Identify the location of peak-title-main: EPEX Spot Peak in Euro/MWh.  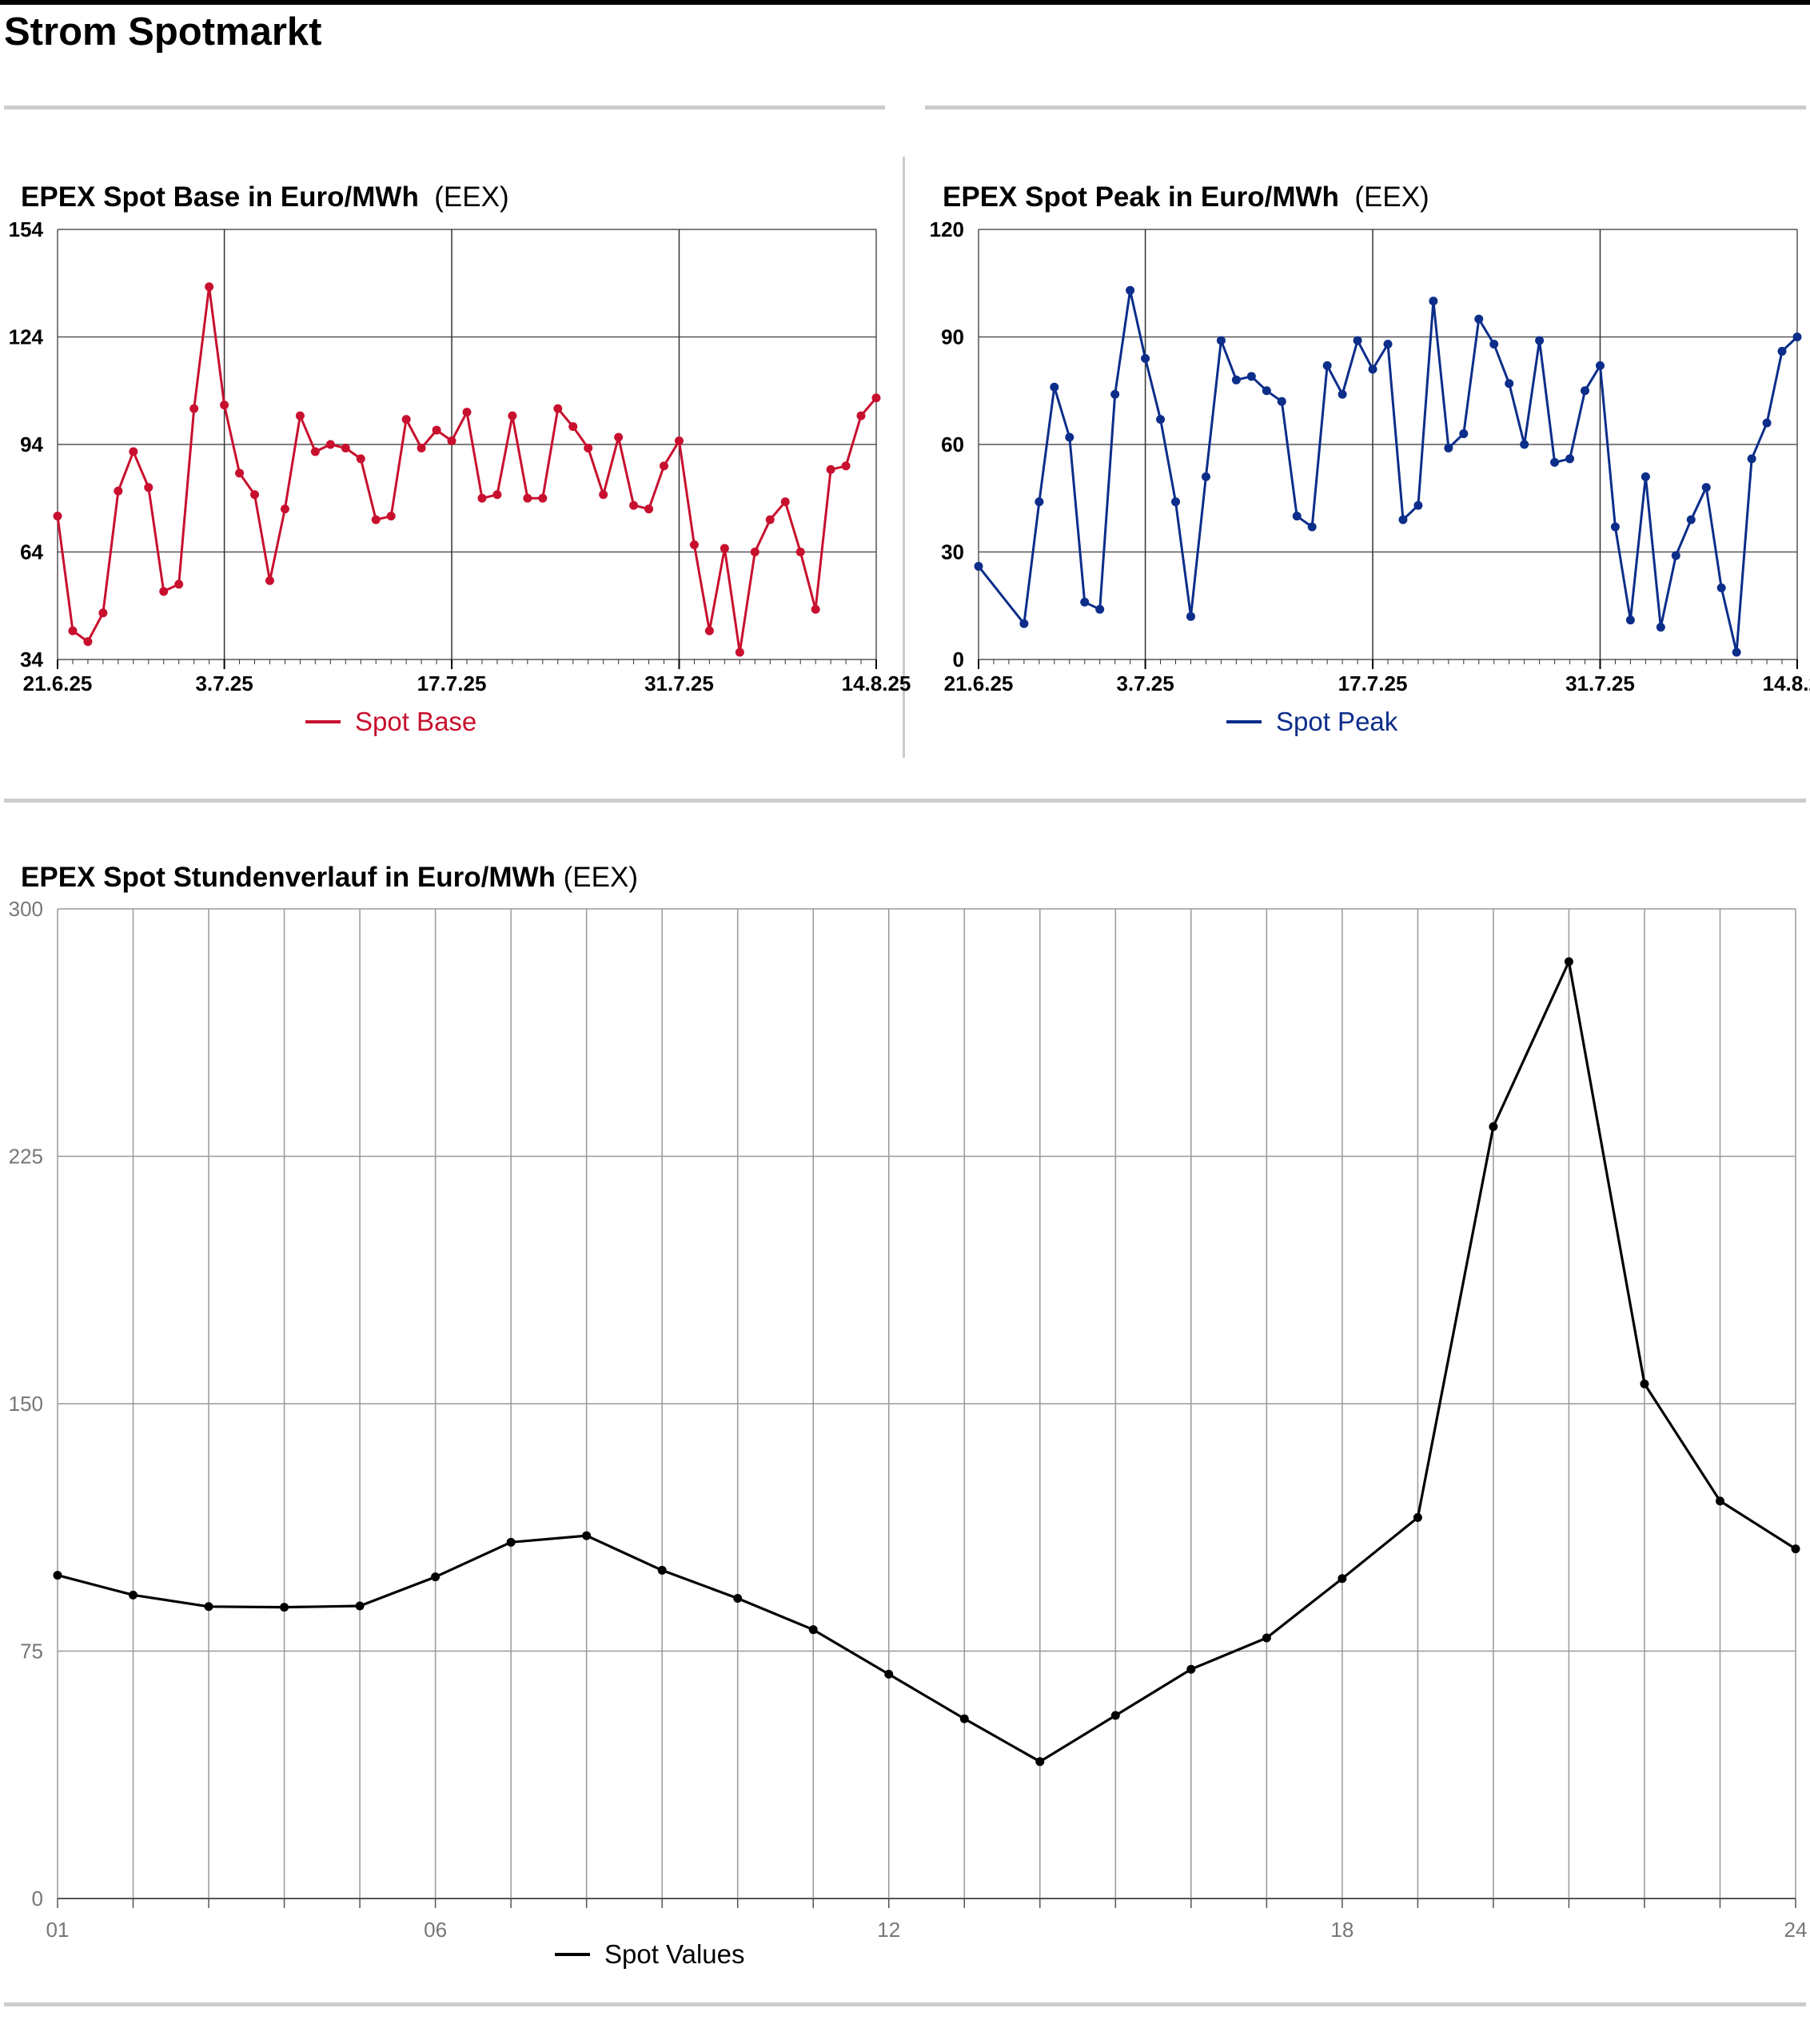
(1141, 197).